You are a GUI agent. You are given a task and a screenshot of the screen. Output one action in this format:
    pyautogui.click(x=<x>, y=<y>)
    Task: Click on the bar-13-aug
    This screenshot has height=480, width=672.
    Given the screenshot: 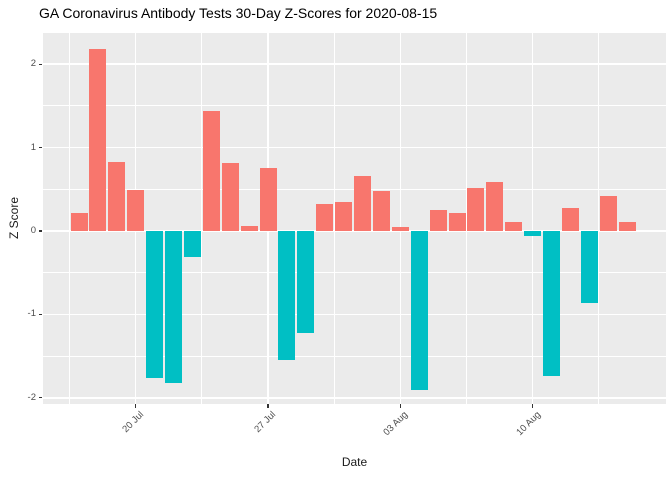 What is the action you would take?
    pyautogui.click(x=589, y=267)
    